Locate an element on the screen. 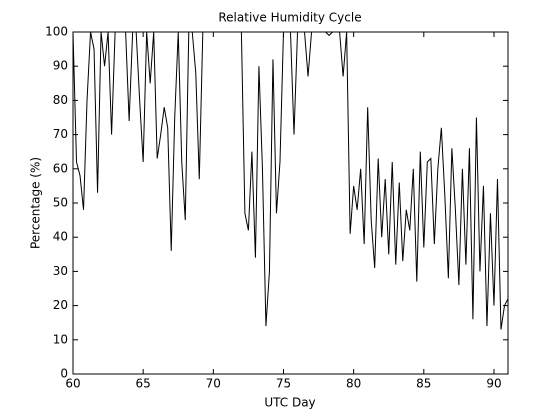 The height and width of the screenshot is (420, 560). x-tick-label: 70 is located at coordinates (213, 384).